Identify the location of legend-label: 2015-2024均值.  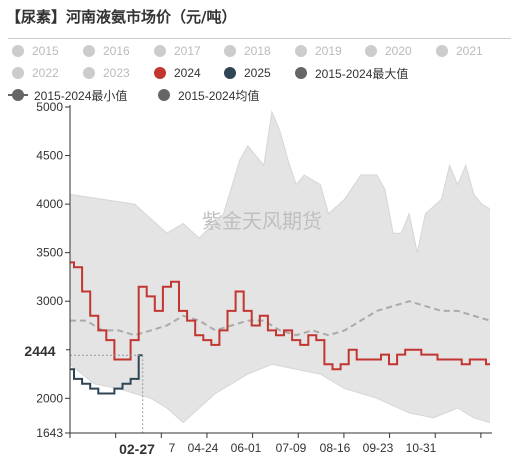
(219, 95).